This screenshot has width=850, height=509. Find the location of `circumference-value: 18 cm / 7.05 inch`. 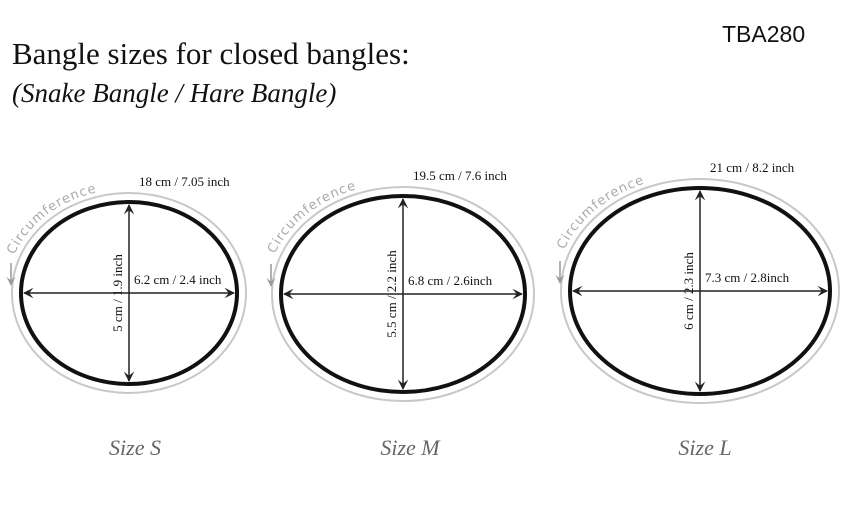

circumference-value: 18 cm / 7.05 inch is located at coordinates (184, 181).